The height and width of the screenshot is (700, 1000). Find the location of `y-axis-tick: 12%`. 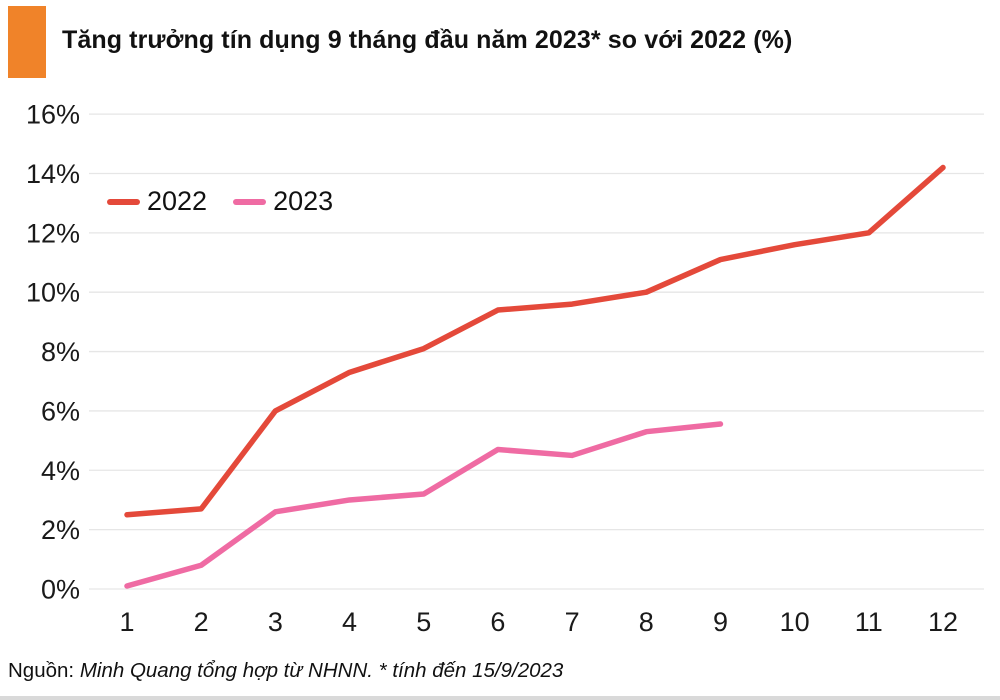

y-axis-tick: 12% is located at coordinates (53, 233).